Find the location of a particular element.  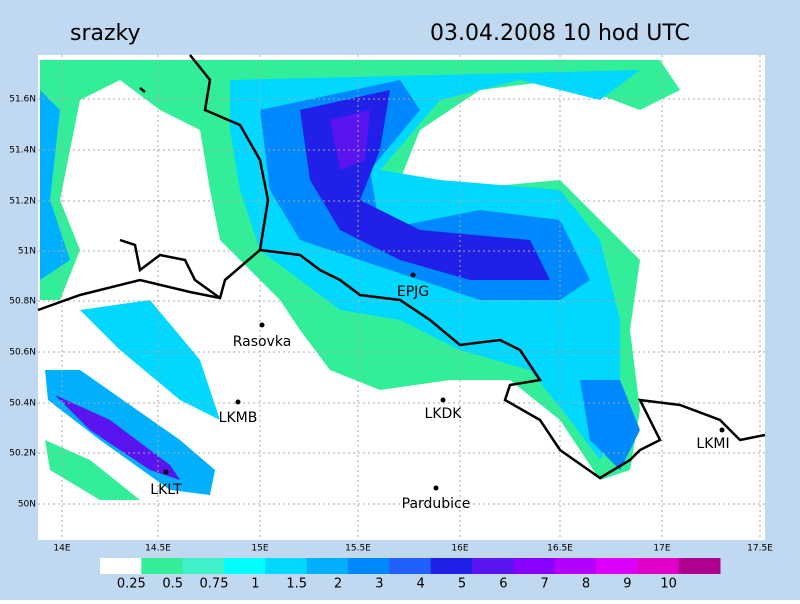

station-label: Rasovka is located at coordinates (262, 342).